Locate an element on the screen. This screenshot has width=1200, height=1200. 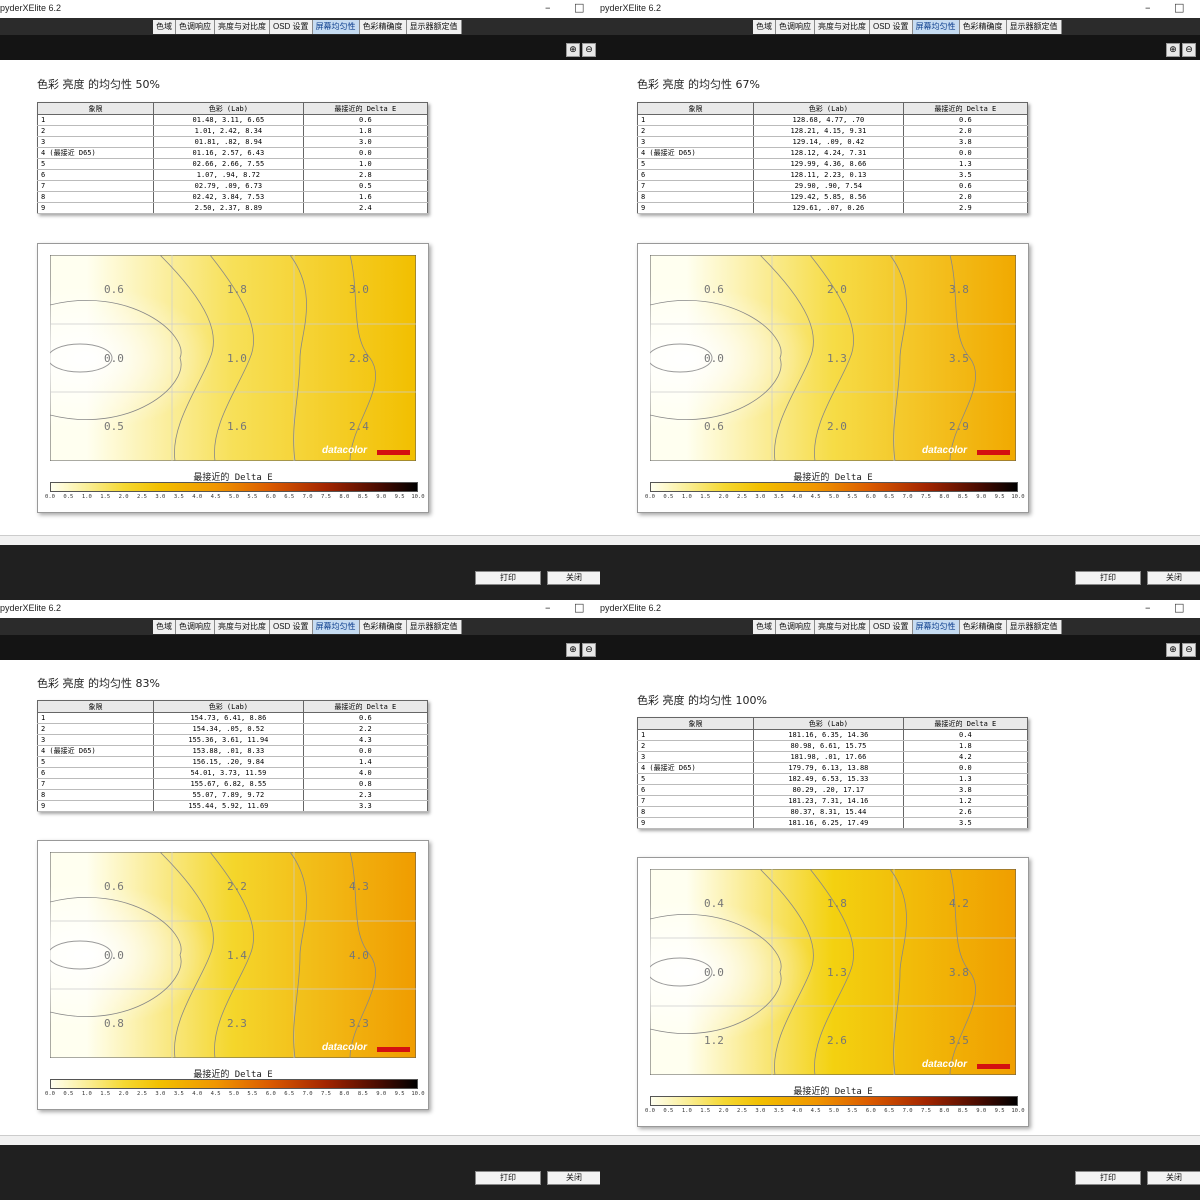
scale-tick: 3.5 is located at coordinates (178, 1094).